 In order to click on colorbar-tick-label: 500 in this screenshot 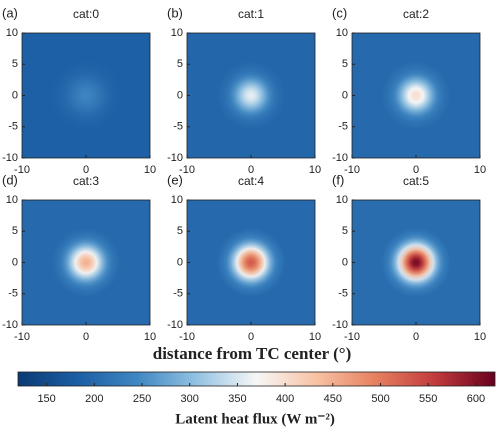, I will do `click(380, 399)`.